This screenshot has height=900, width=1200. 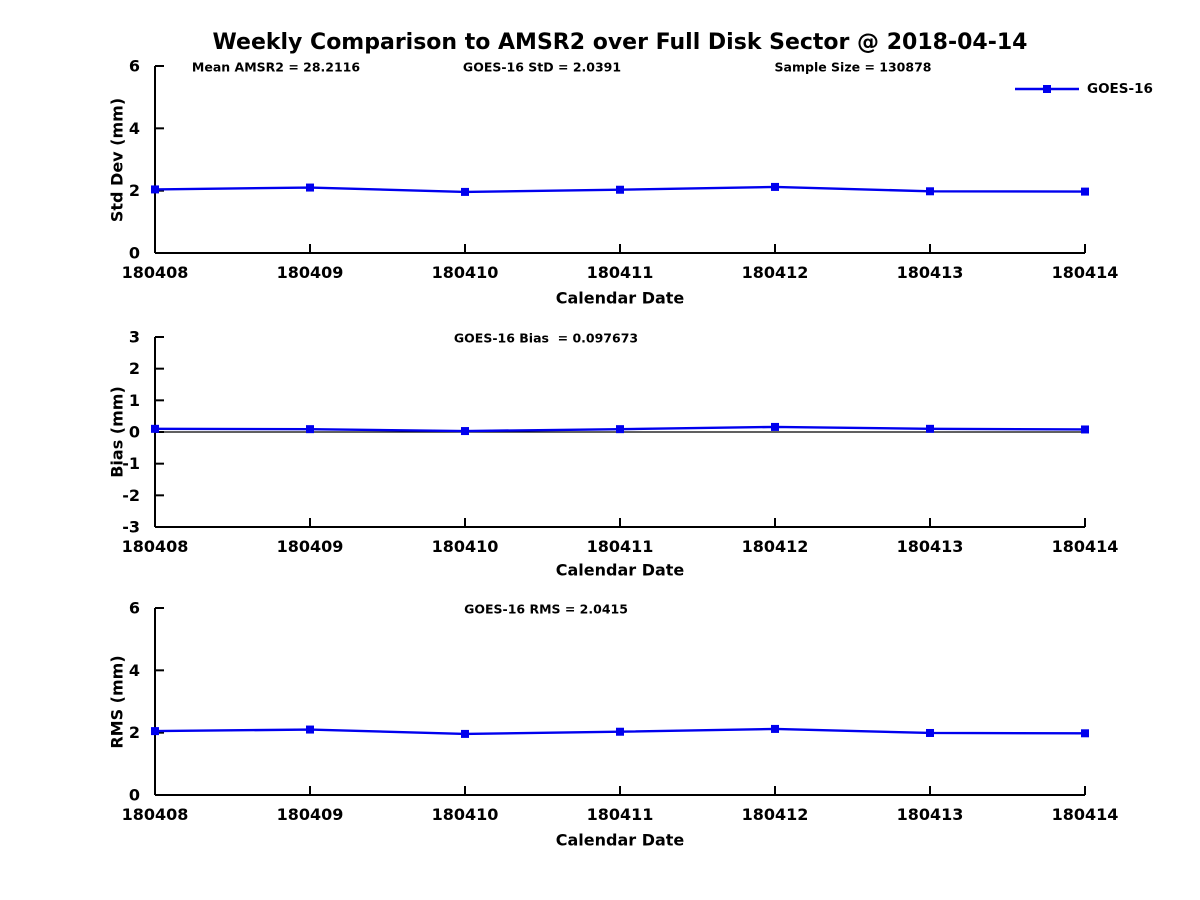 What do you see at coordinates (131, 463) in the screenshot?
I see `y-tick-label: -1` at bounding box center [131, 463].